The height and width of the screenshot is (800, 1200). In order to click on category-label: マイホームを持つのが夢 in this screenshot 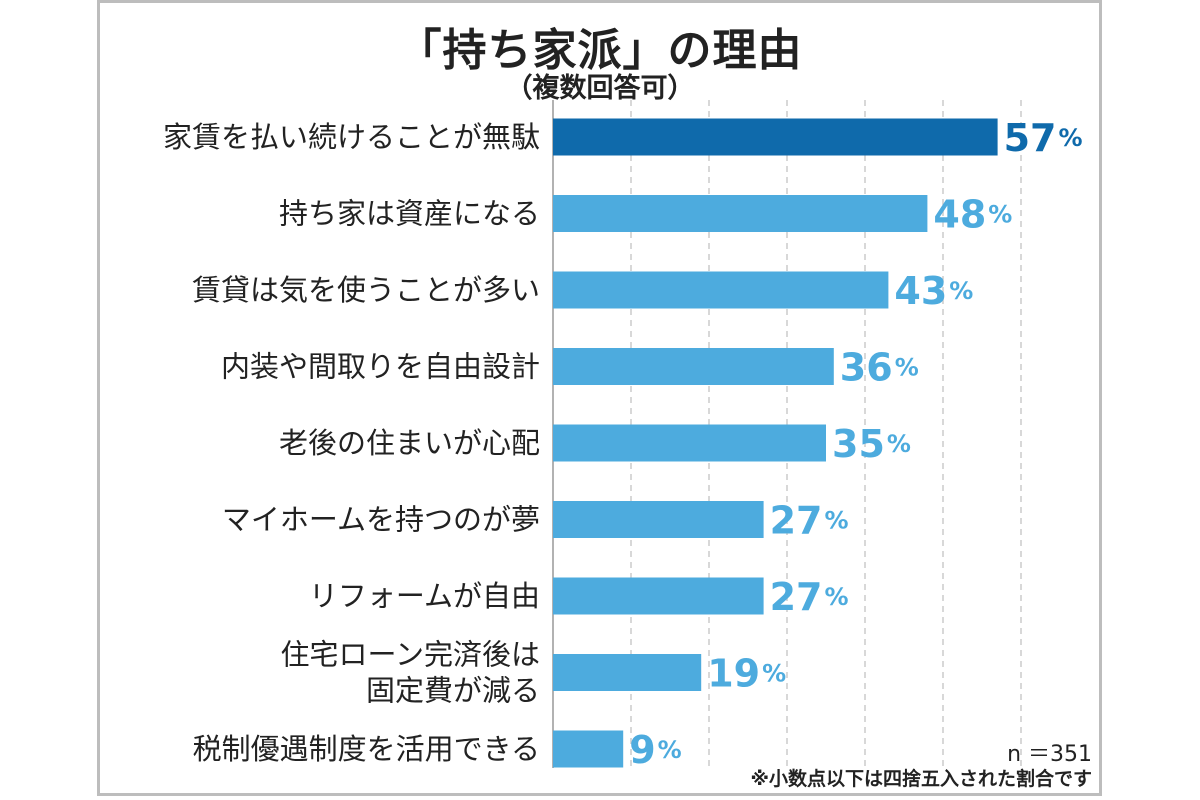, I will do `click(381, 520)`.